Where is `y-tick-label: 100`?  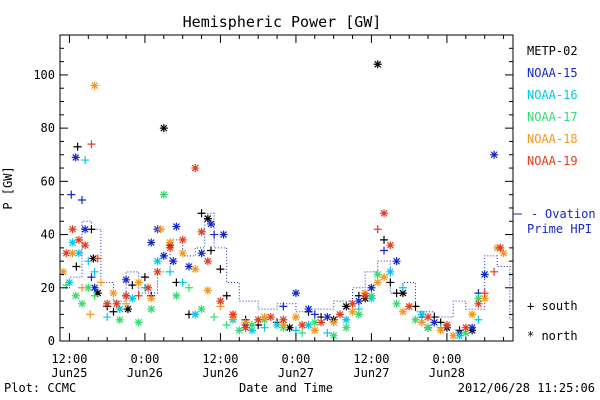 y-tick-label: 100 is located at coordinates (44, 75).